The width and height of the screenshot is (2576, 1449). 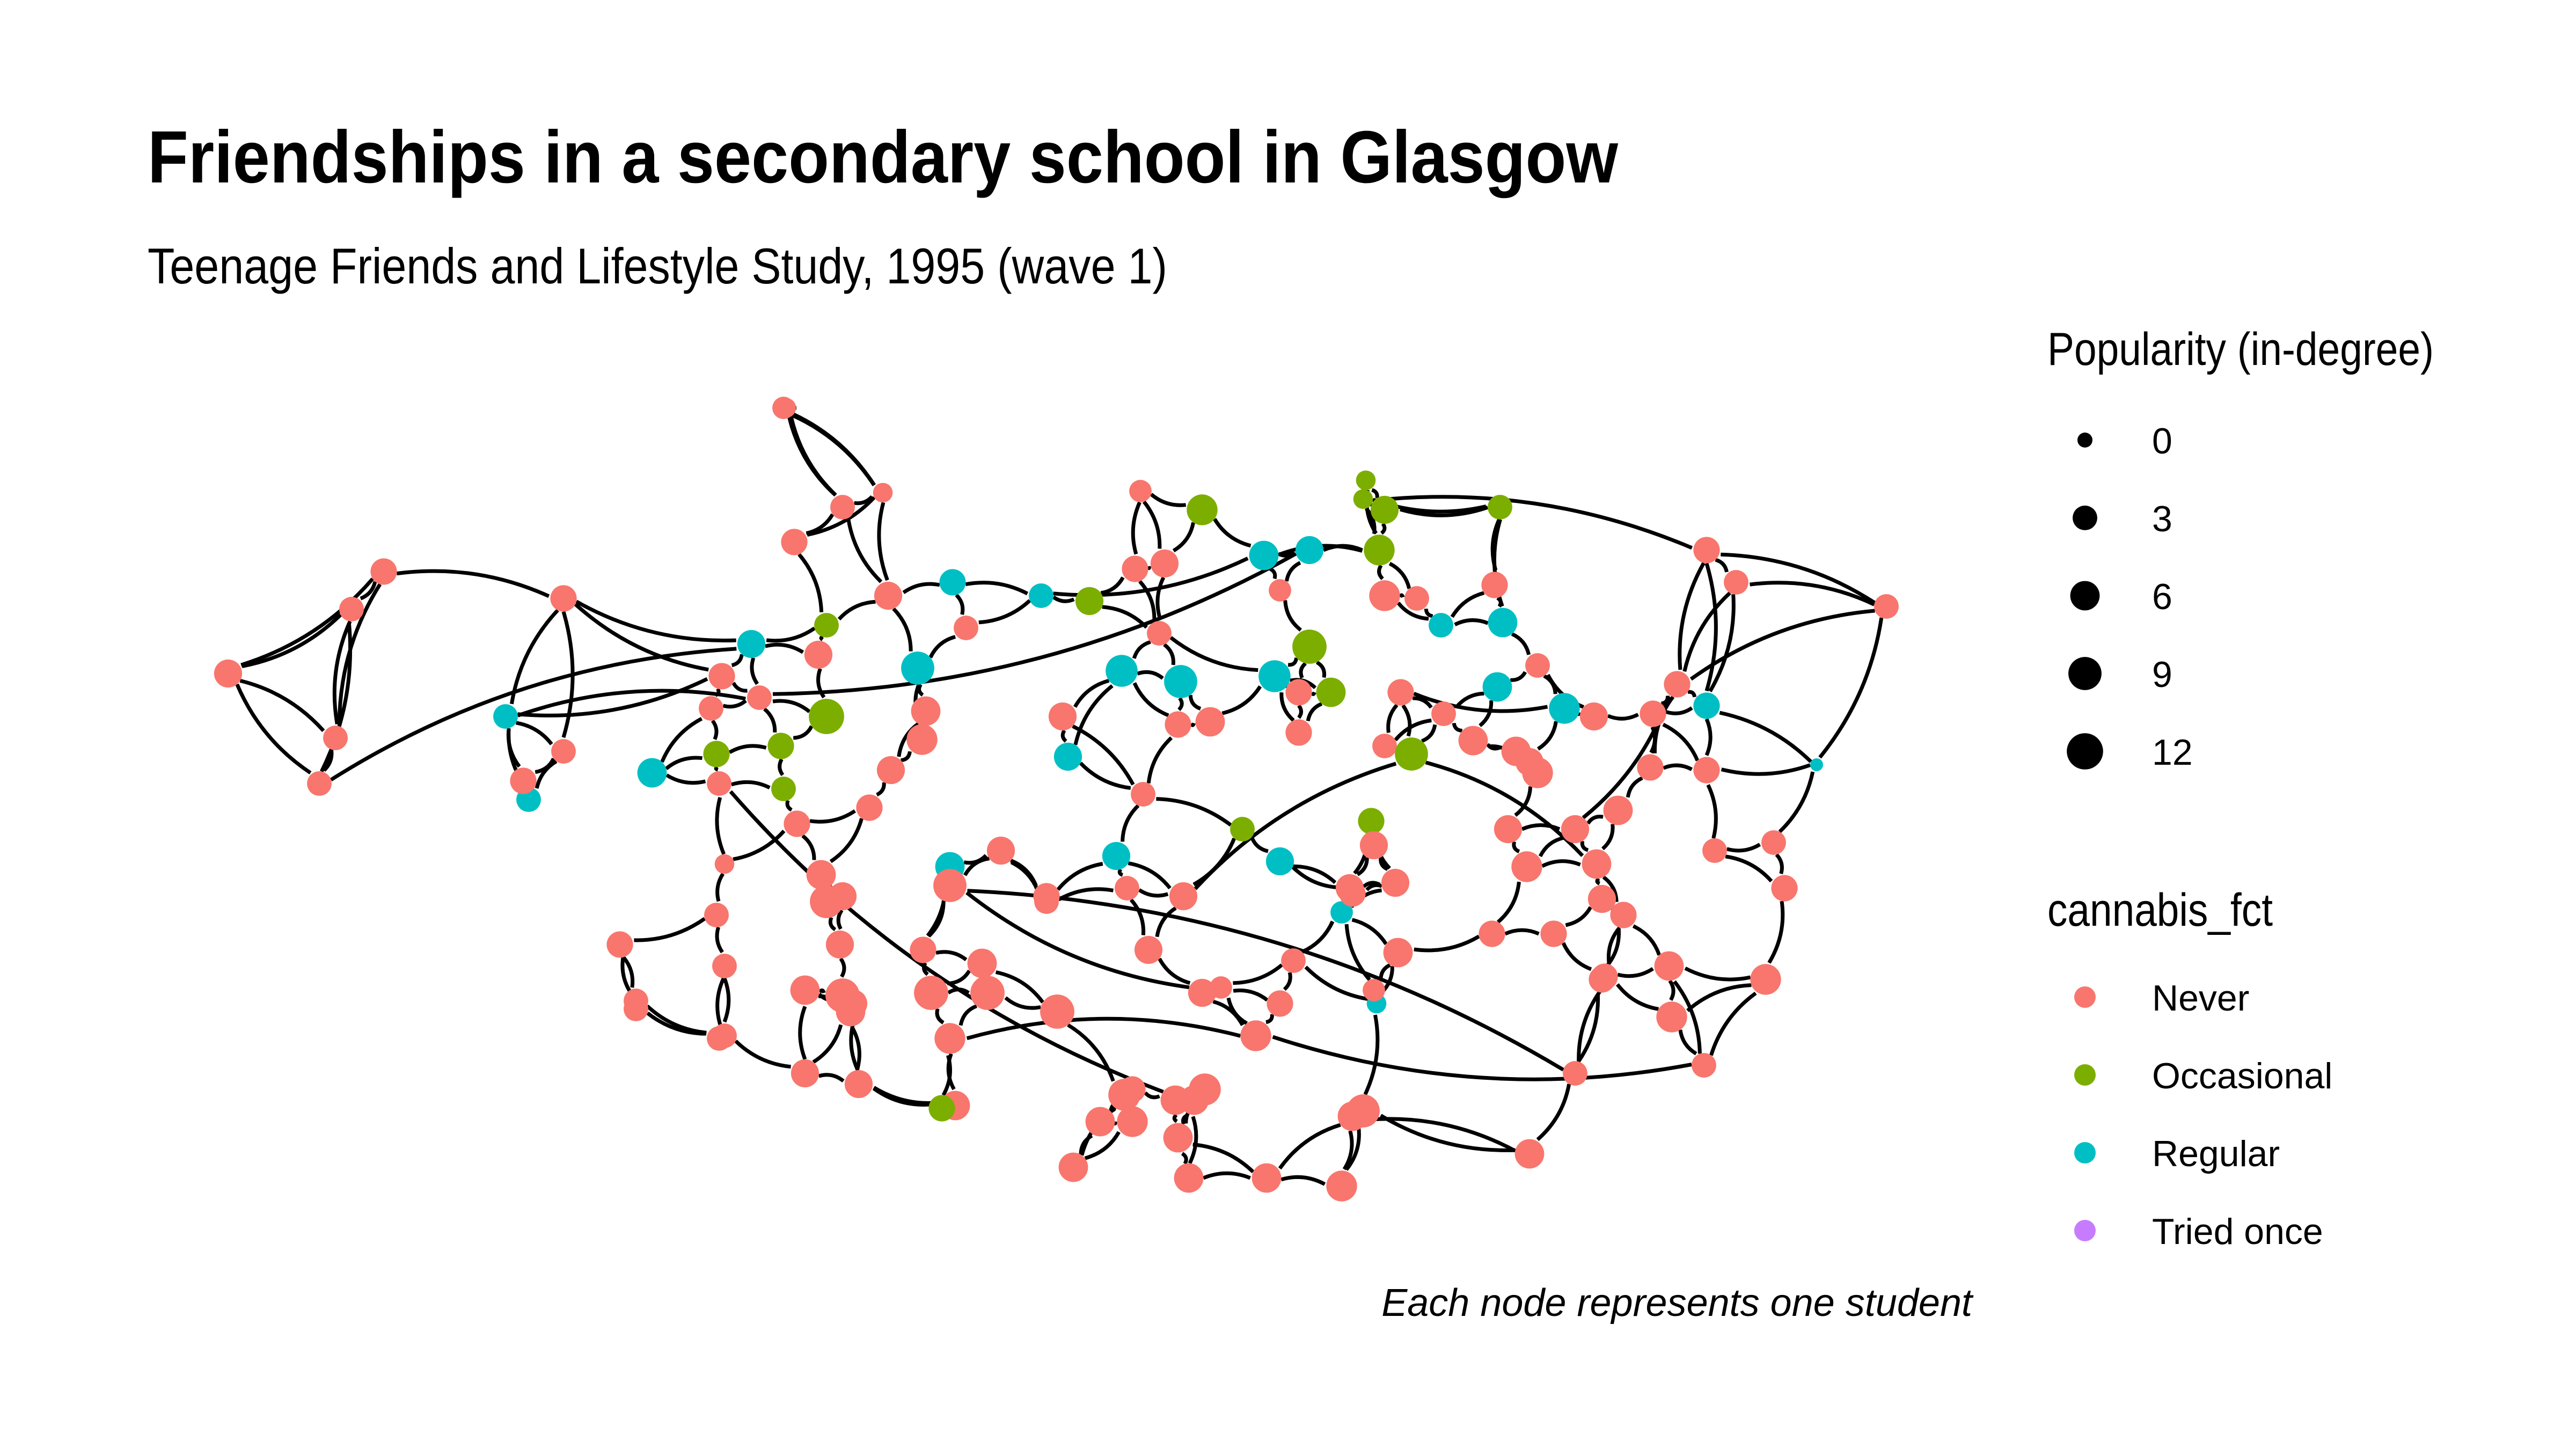 I want to click on color-legend-title: cannabis_fct, so click(x=2160, y=910).